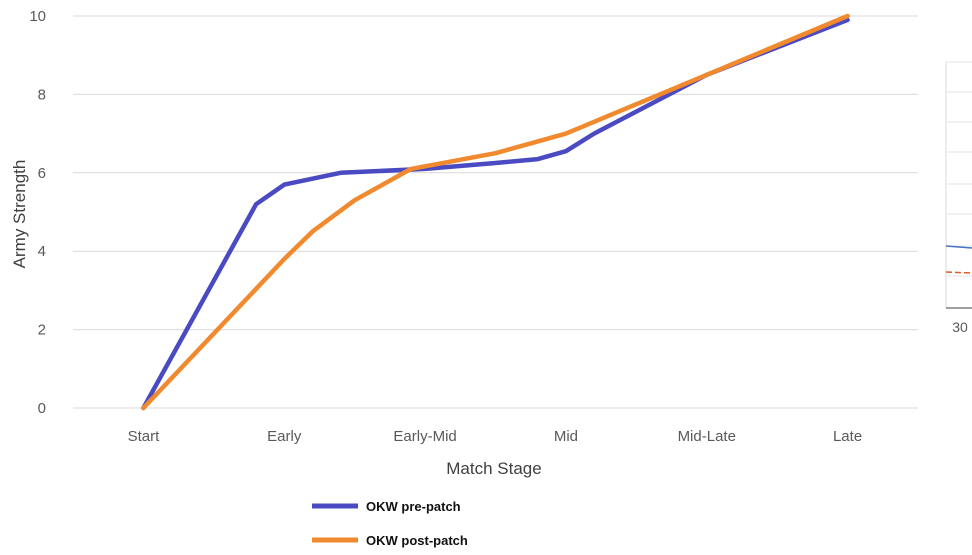 This screenshot has height=555, width=972. Describe the element at coordinates (417, 540) in the screenshot. I see `legend-label-post-patch: OKW post-patch` at that location.